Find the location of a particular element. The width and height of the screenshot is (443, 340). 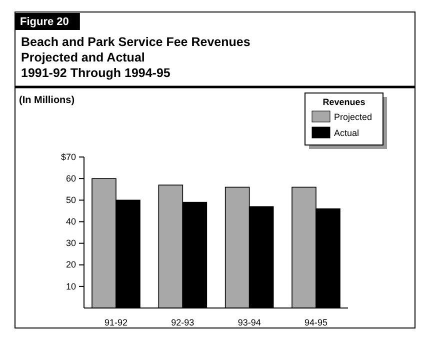

x-tick-label: 94-95 is located at coordinates (316, 322).